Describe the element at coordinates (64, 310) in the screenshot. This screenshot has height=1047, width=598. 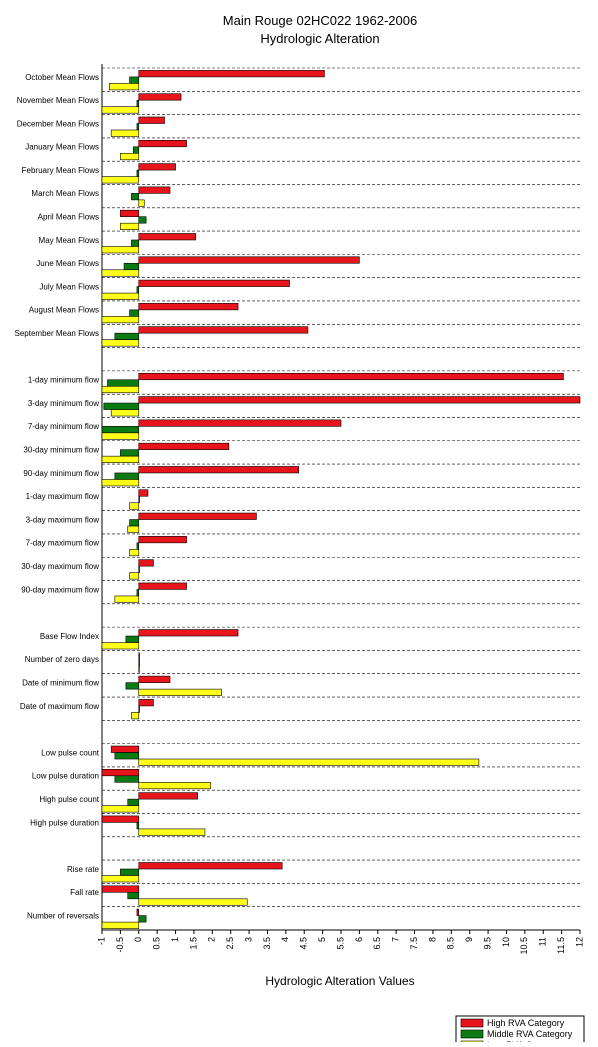
I see `category-label: August Mean Flows` at that location.